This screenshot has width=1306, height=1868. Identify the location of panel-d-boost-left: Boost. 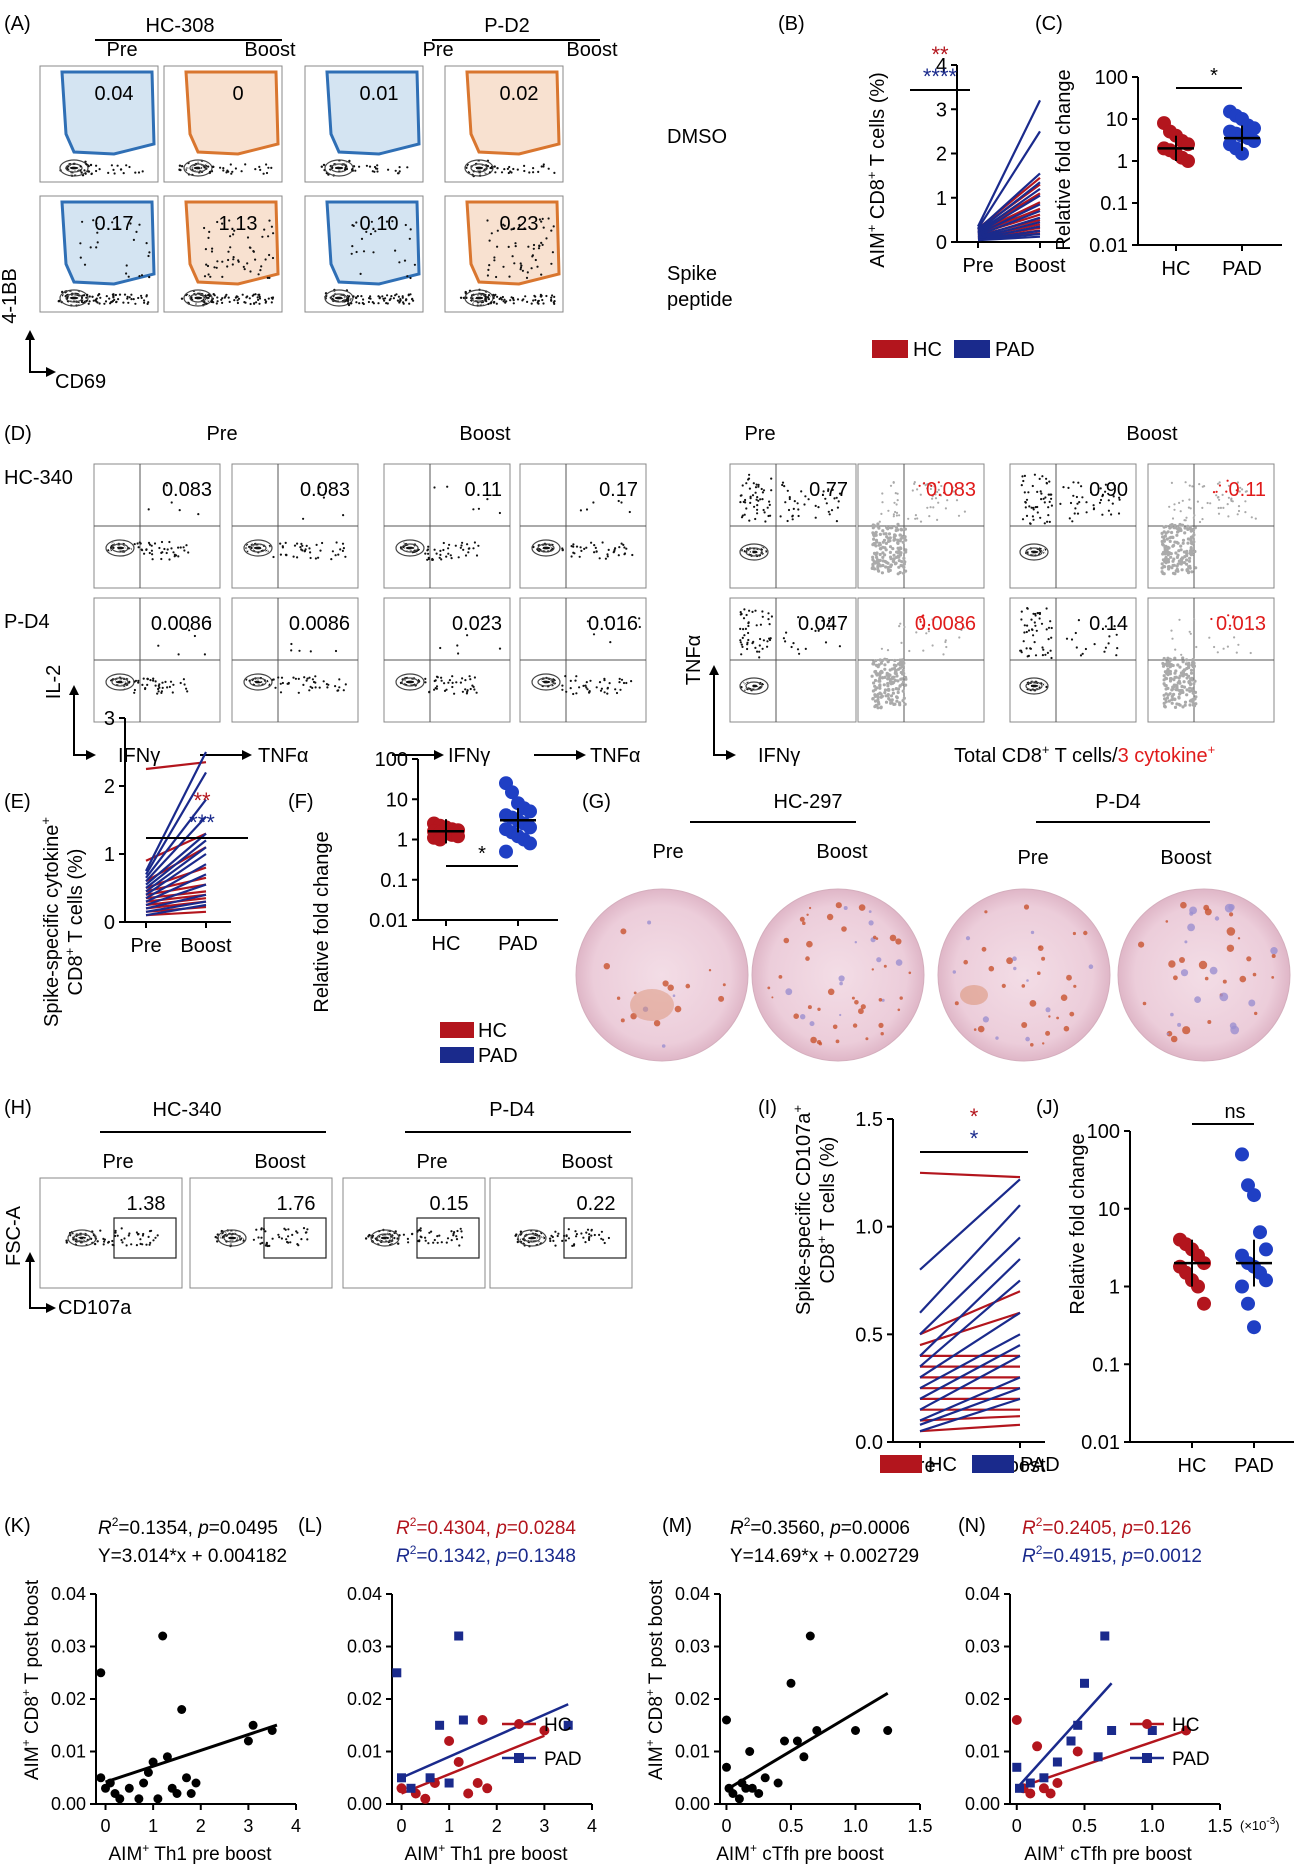
(485, 434).